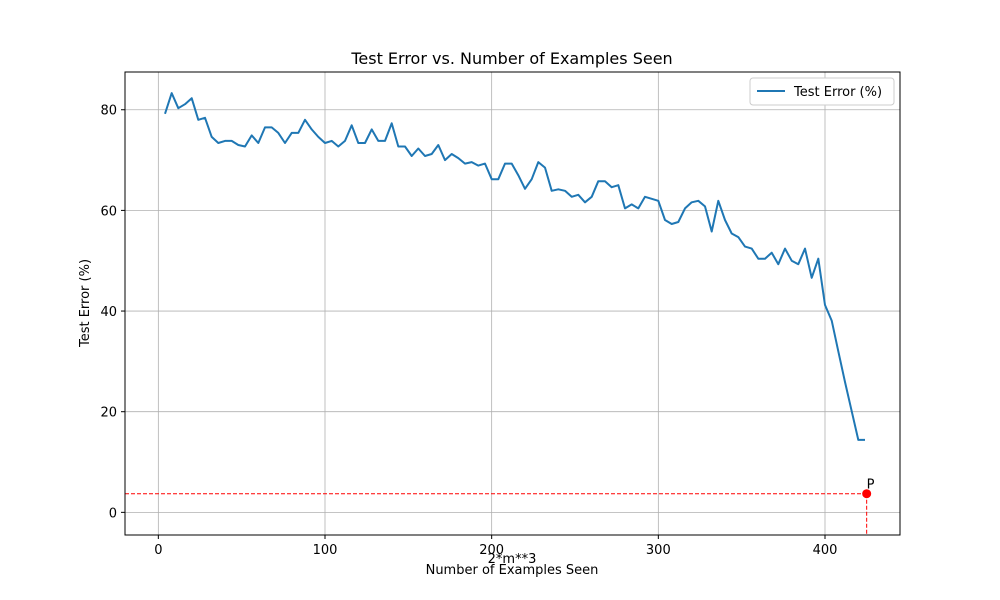 This screenshot has width=1000, height=600. Describe the element at coordinates (511, 58) in the screenshot. I see `chart-title: Test Error vs. Number of Examples Seen` at that location.